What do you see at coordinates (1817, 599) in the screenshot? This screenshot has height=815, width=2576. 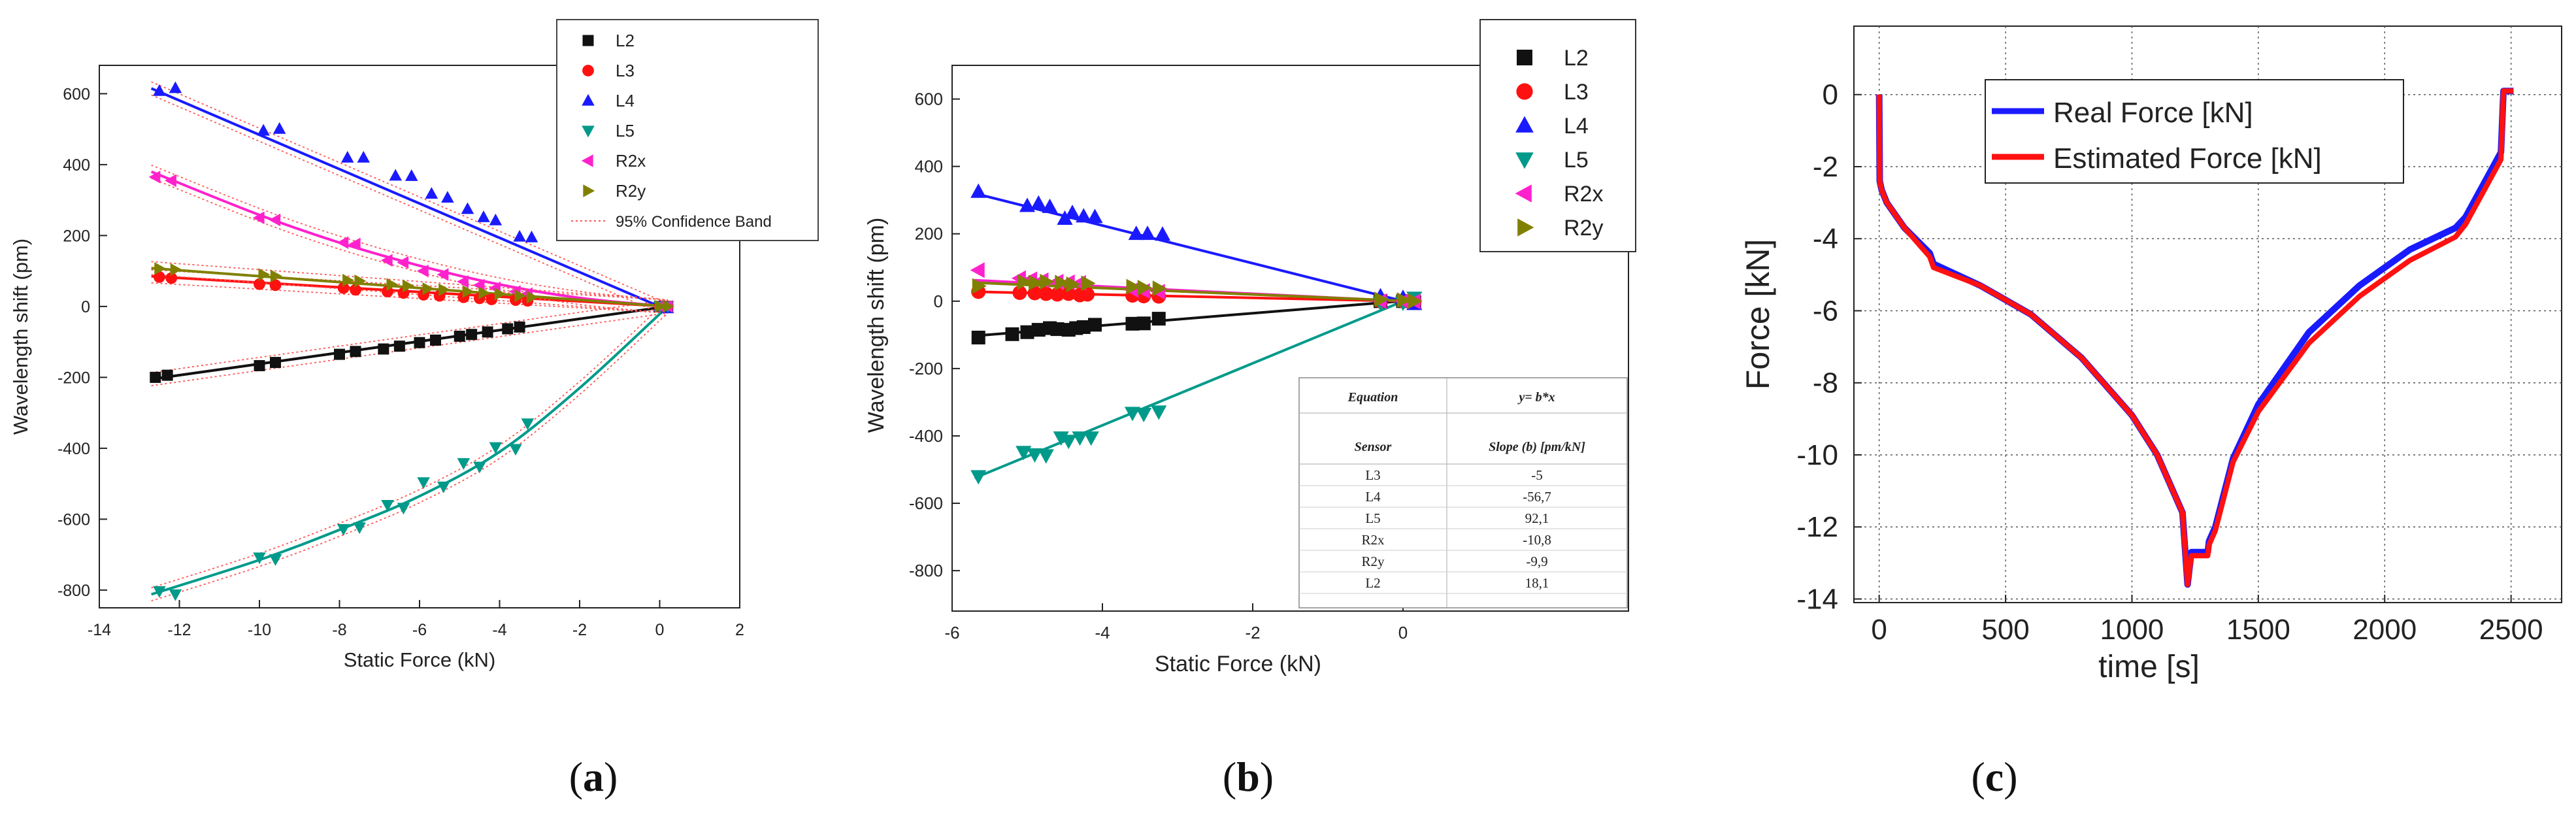 I see `y-tick-label: -14` at bounding box center [1817, 599].